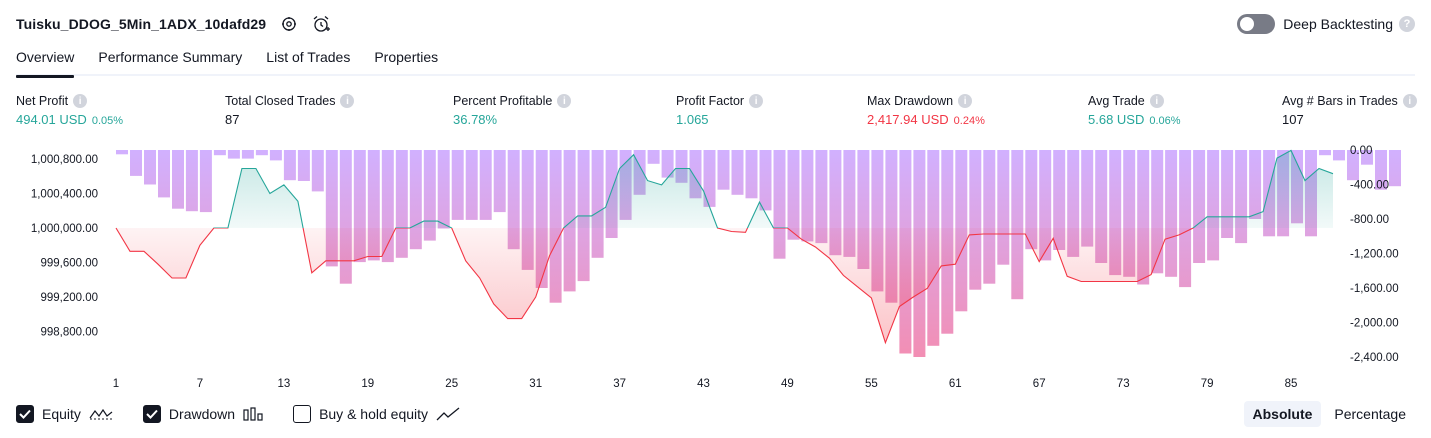 This screenshot has width=1431, height=438. Describe the element at coordinates (406, 57) in the screenshot. I see `tab-properties: Properties` at that location.